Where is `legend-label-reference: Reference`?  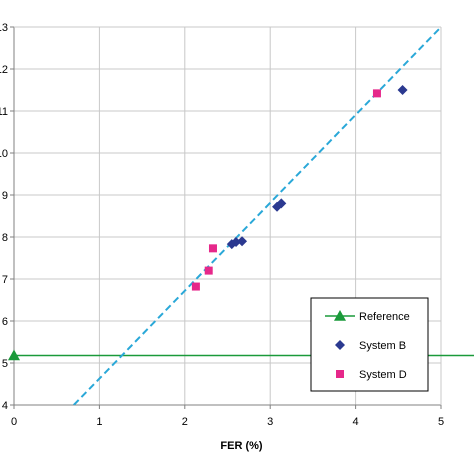 legend-label-reference: Reference is located at coordinates (384, 317).